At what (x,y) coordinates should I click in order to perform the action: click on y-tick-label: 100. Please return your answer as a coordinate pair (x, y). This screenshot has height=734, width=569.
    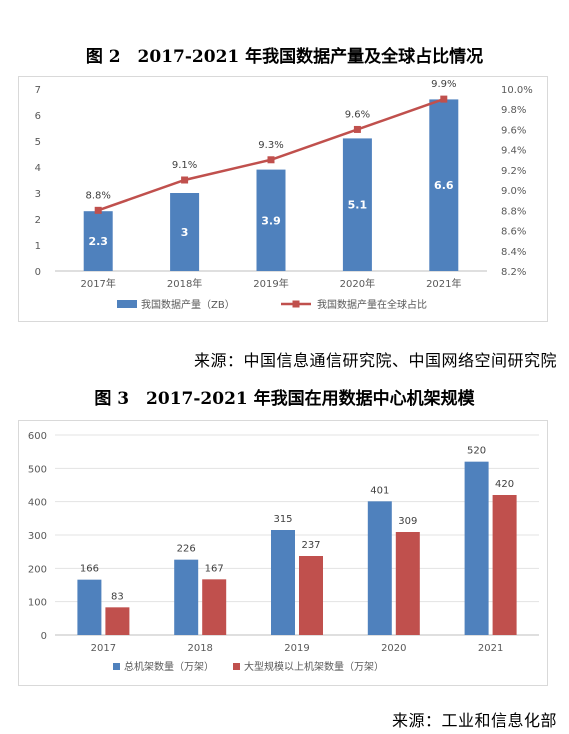
    Looking at the image, I should click on (37, 603).